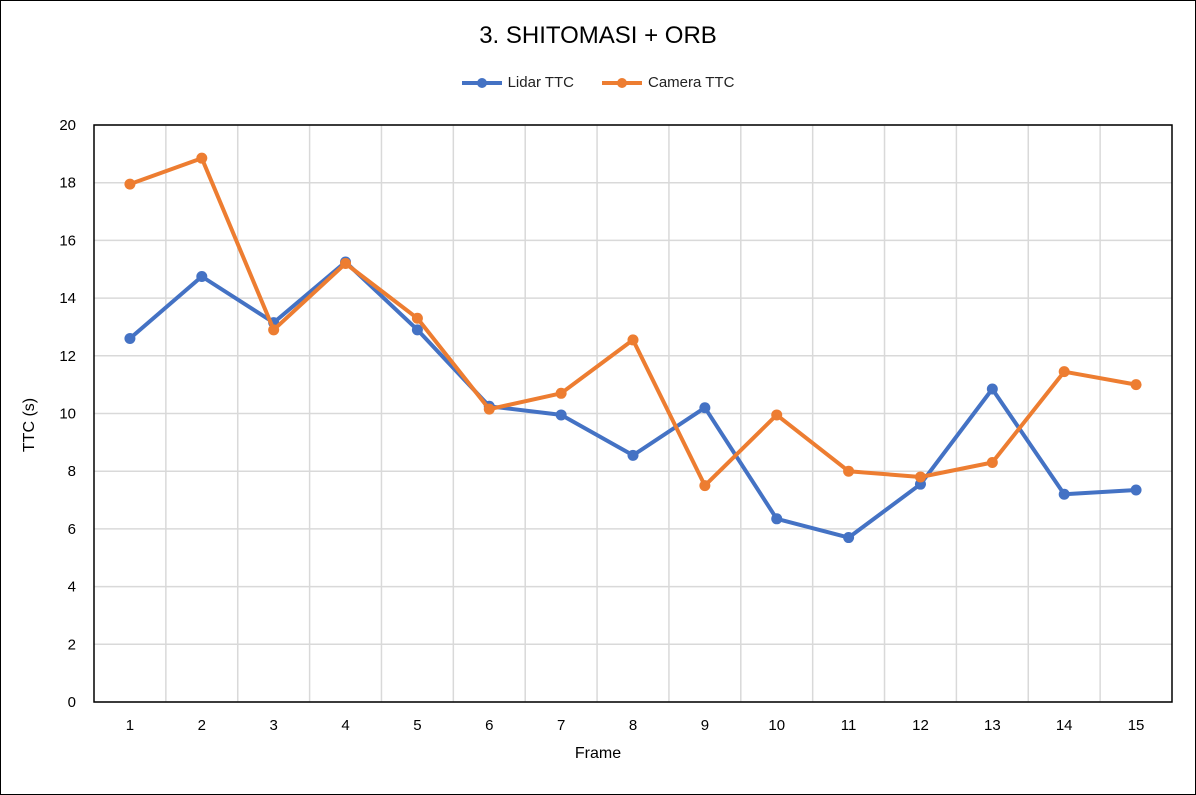 The image size is (1196, 795). I want to click on legend-marker-camera, so click(622, 82).